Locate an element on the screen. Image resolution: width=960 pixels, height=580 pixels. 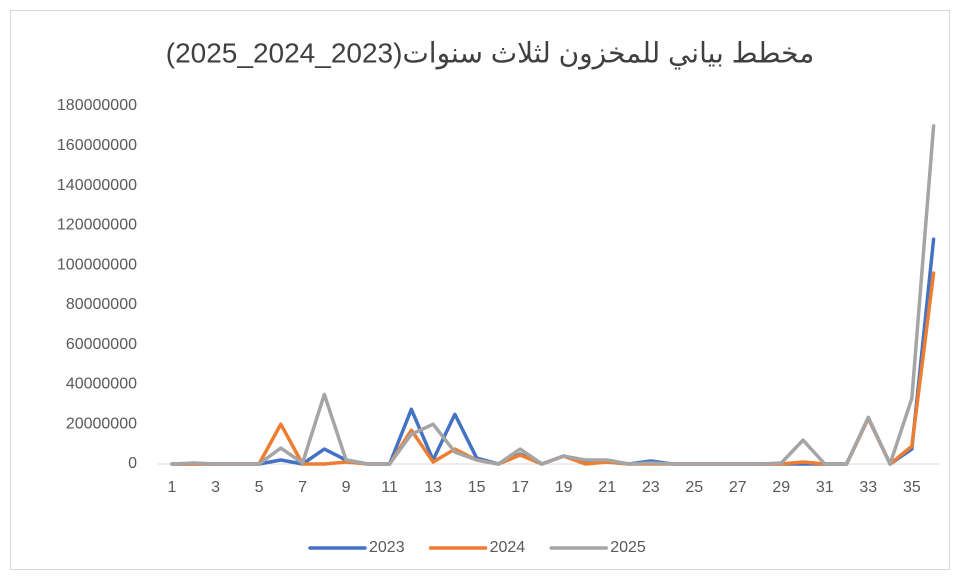
x-tick-label: 23 is located at coordinates (651, 487).